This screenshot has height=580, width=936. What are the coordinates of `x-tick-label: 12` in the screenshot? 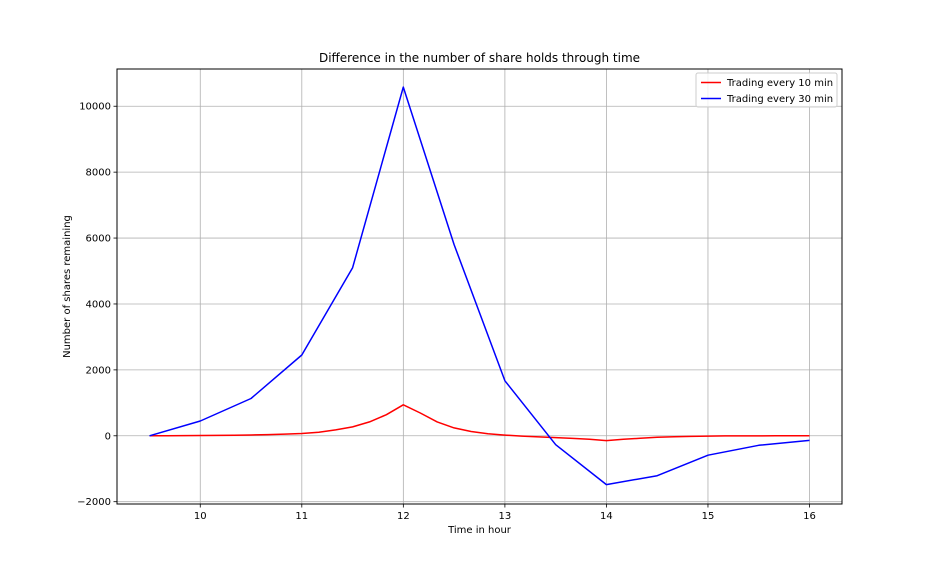 It's located at (403, 516).